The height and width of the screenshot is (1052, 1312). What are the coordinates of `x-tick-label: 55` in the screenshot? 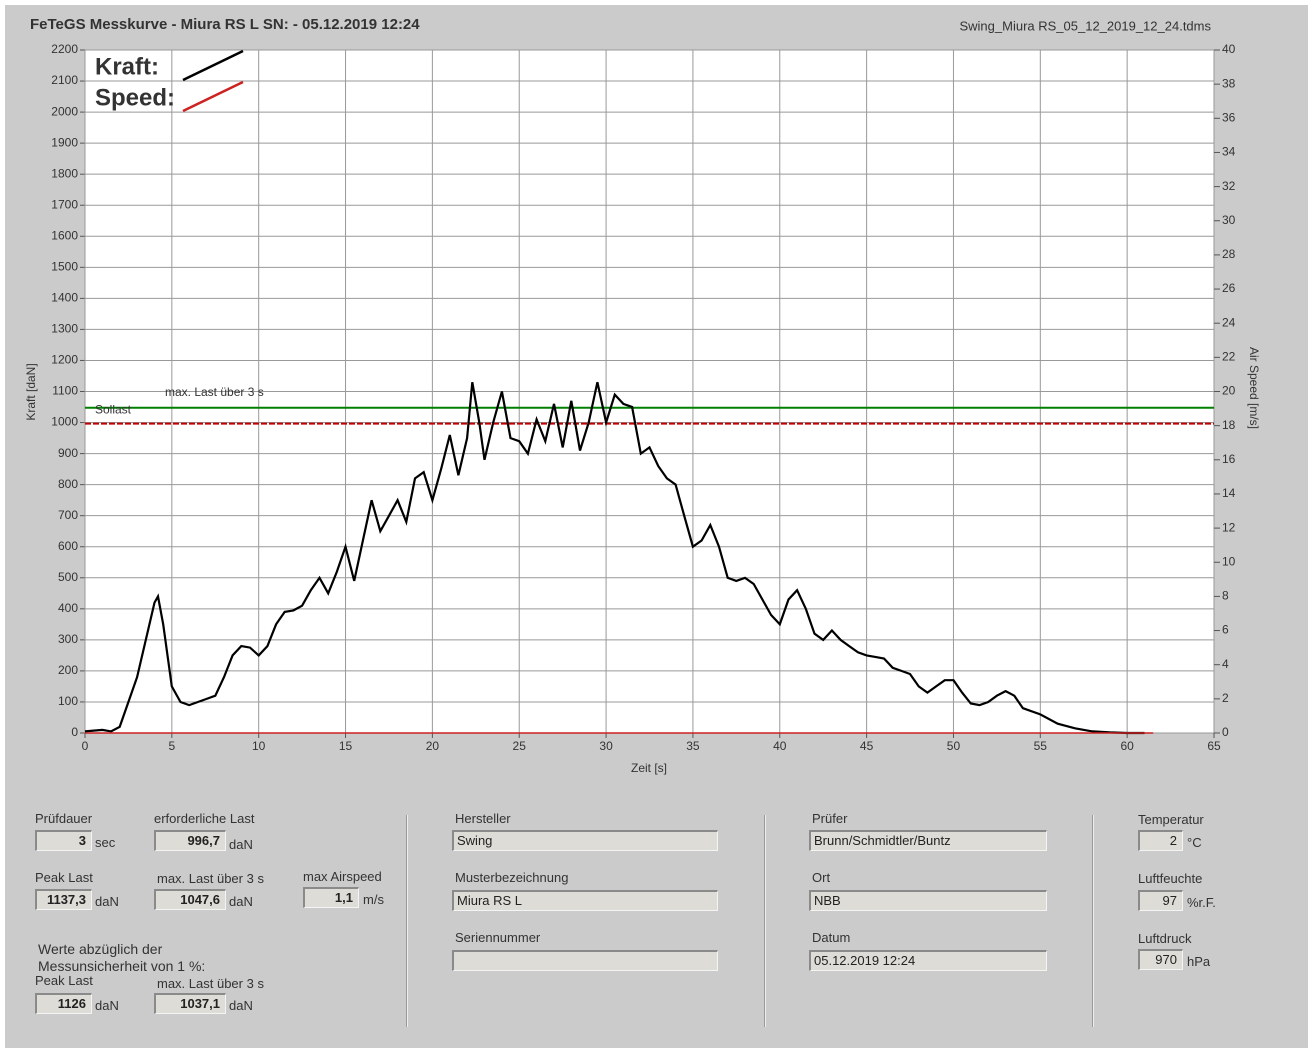 It's located at (1041, 746).